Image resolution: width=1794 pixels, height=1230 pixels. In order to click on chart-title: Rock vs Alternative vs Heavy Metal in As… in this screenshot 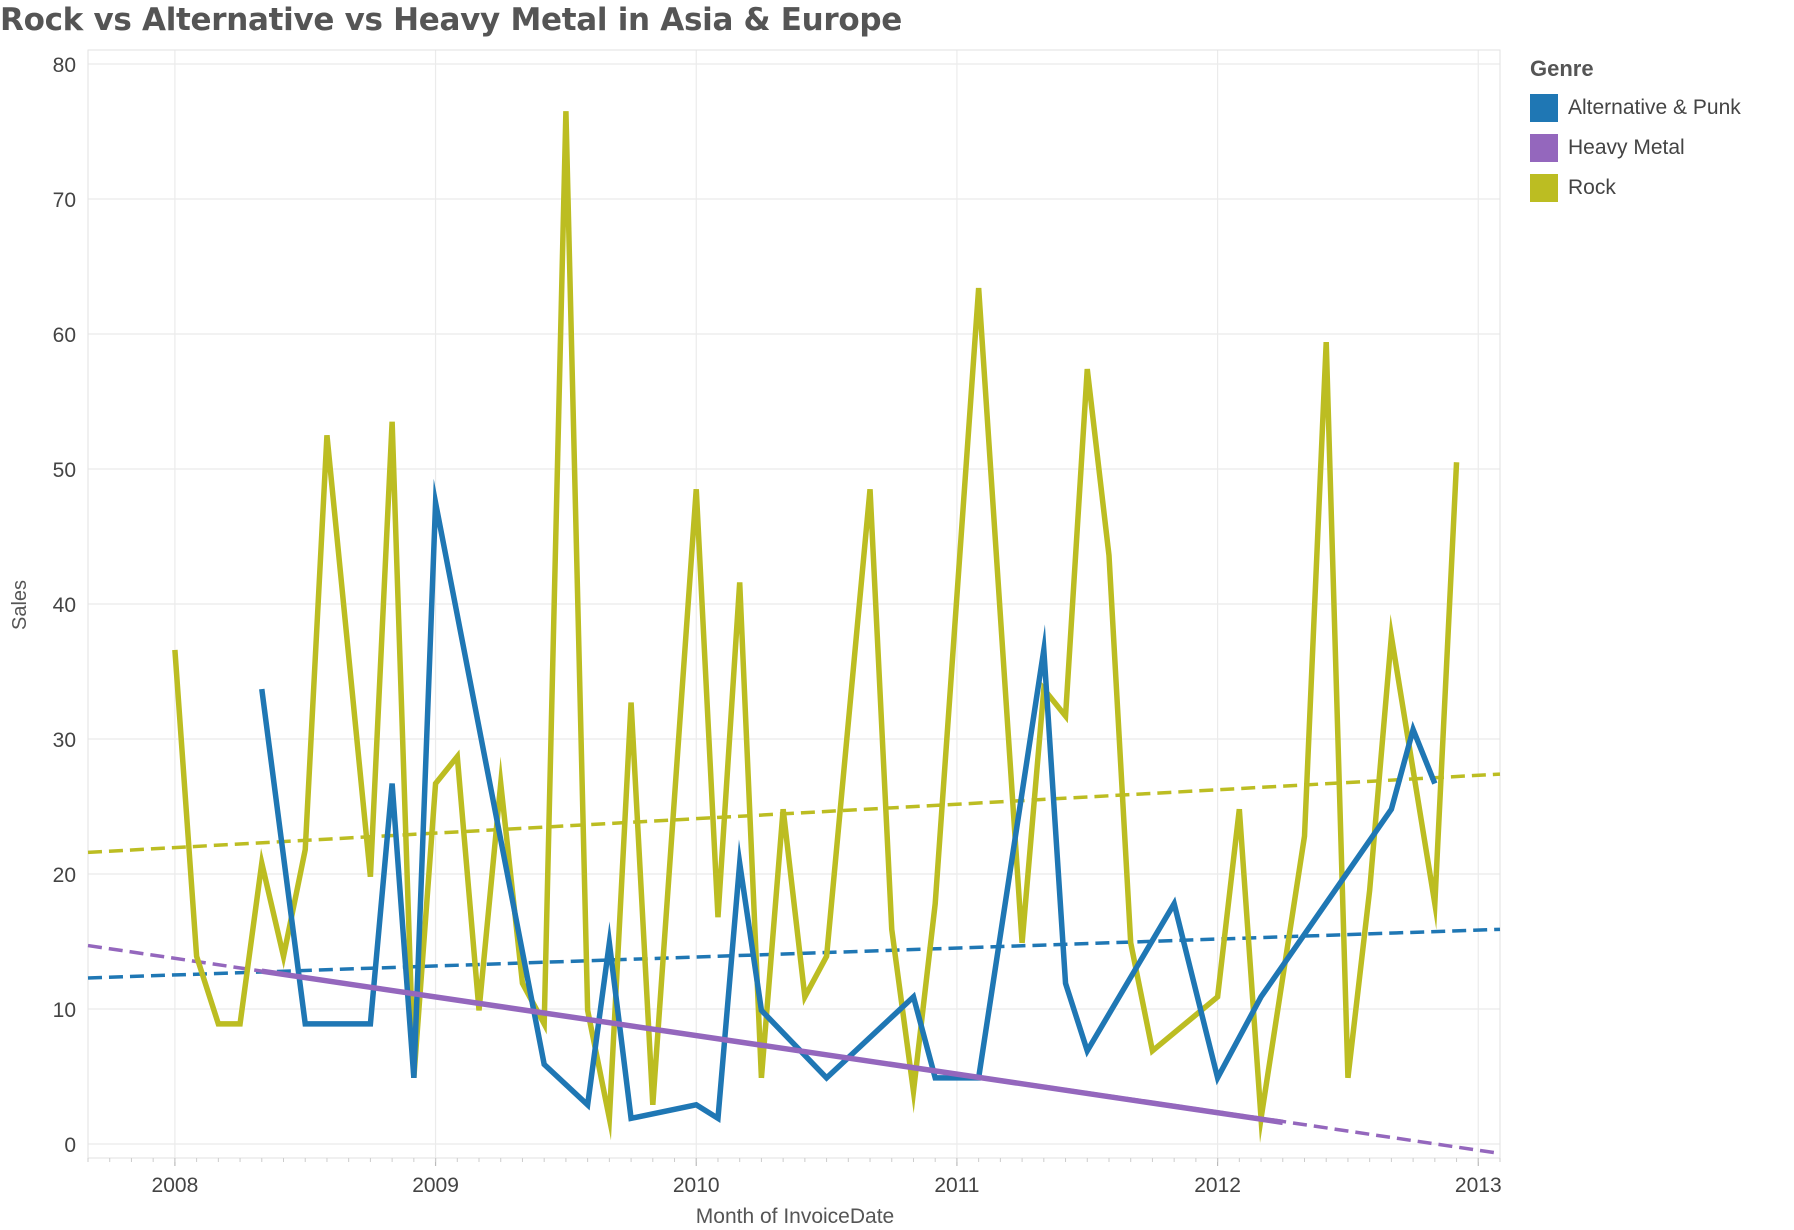, I will do `click(451, 20)`.